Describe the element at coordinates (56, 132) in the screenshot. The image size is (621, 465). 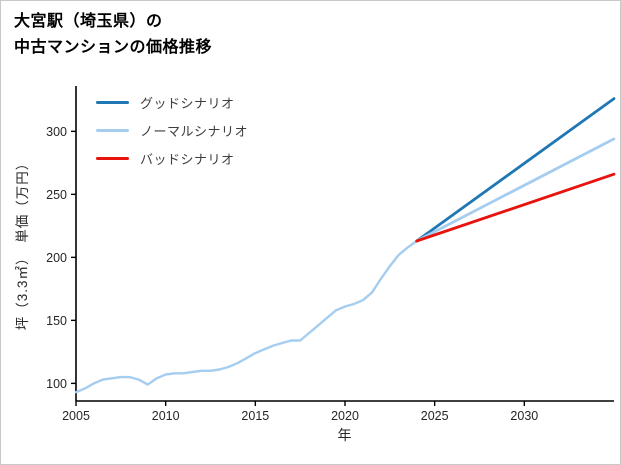
I see `y-tick-label: 300` at that location.